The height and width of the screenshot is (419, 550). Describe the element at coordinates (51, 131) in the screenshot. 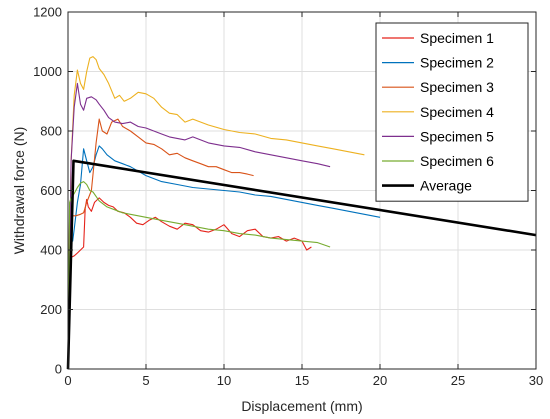

I see `y-tick-label: 800` at that location.